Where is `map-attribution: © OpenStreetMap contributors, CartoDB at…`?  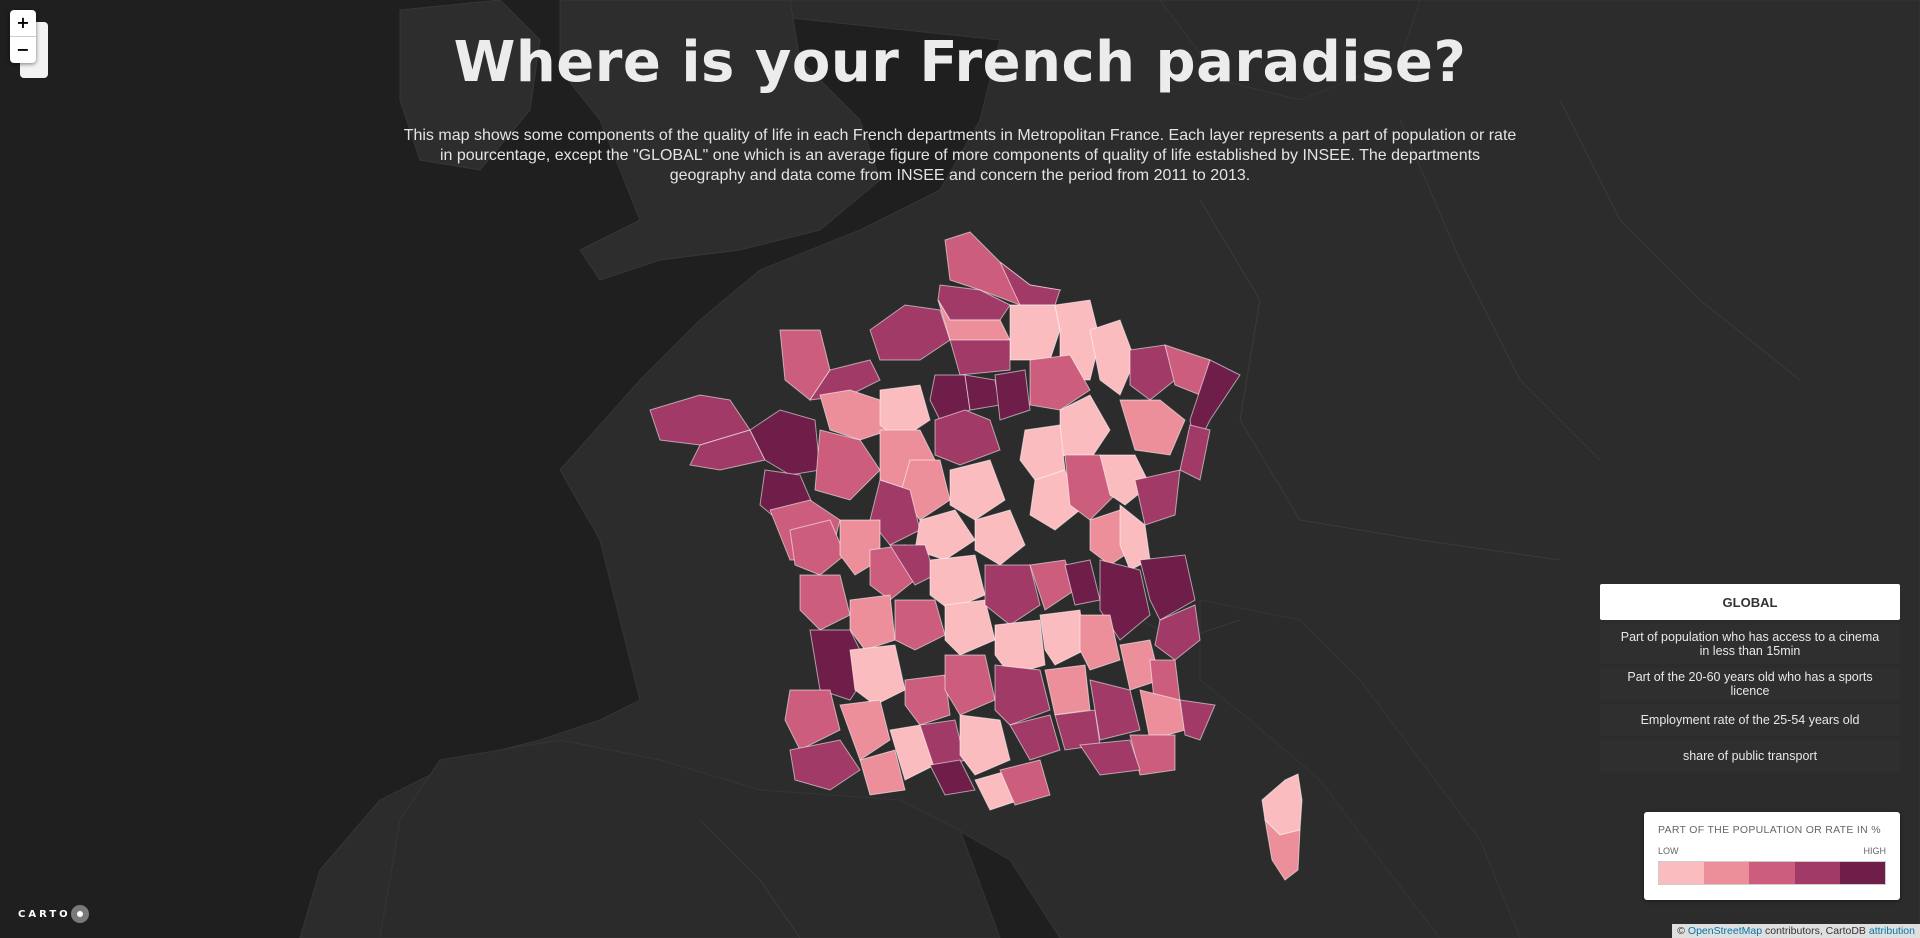 map-attribution: © OpenStreetMap contributors, CartoDB at… is located at coordinates (1796, 931).